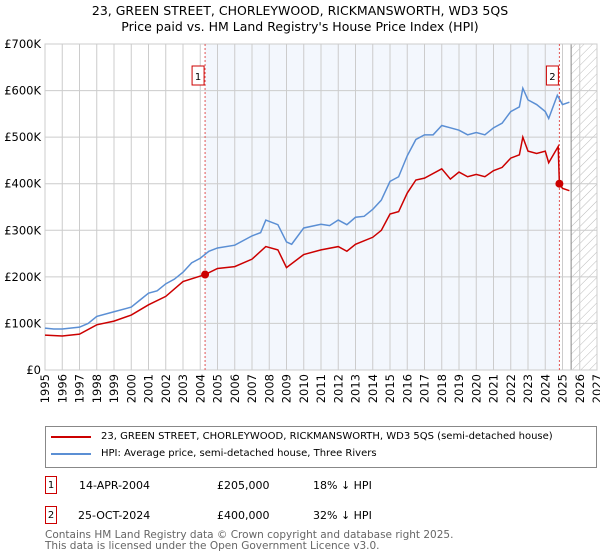  Describe the element at coordinates (166, 388) in the screenshot. I see `x-tick-label: 2002` at that location.